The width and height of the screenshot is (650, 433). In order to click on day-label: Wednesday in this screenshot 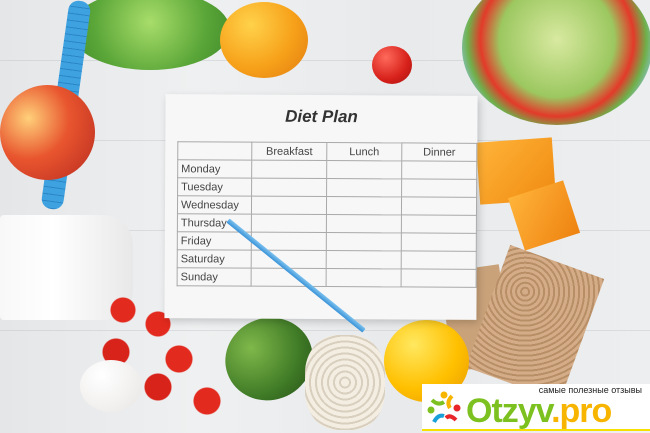, I will do `click(214, 205)`.